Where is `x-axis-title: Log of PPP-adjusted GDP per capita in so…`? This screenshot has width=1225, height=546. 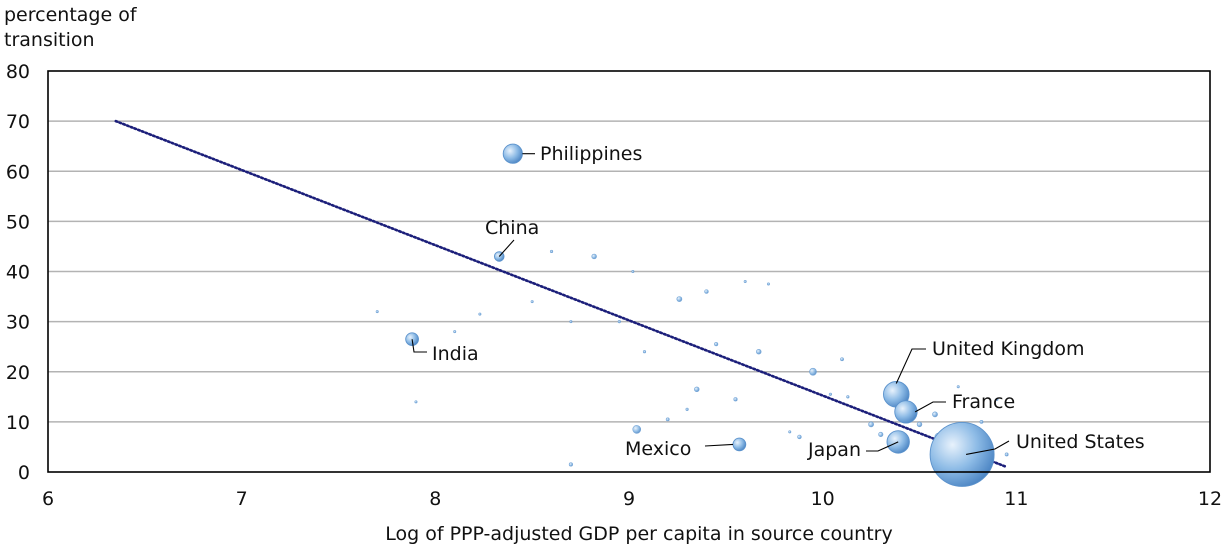
x-axis-title: Log of PPP-adjusted GDP per capita in so… is located at coordinates (638, 534).